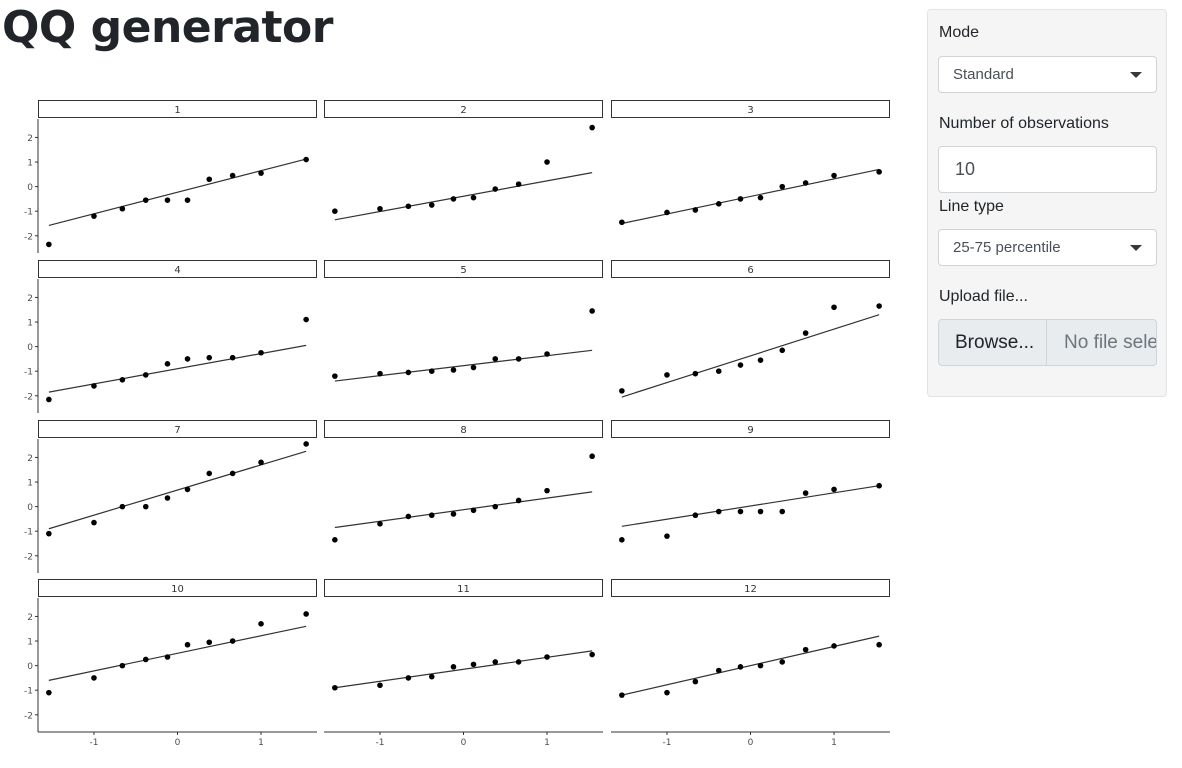 Image resolution: width=1182 pixels, height=768 pixels. Describe the element at coordinates (834, 743) in the screenshot. I see `x-tick-label: 1` at that location.